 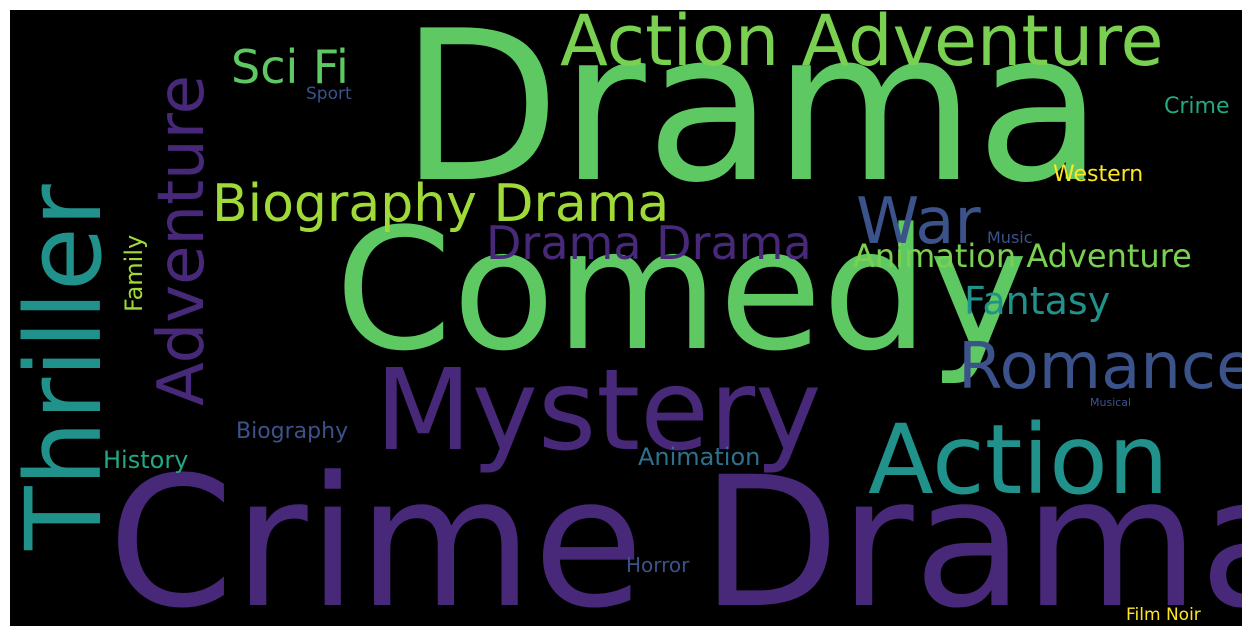 I want to click on word-animation-adventure: Animation Adventure, so click(x=1022, y=256).